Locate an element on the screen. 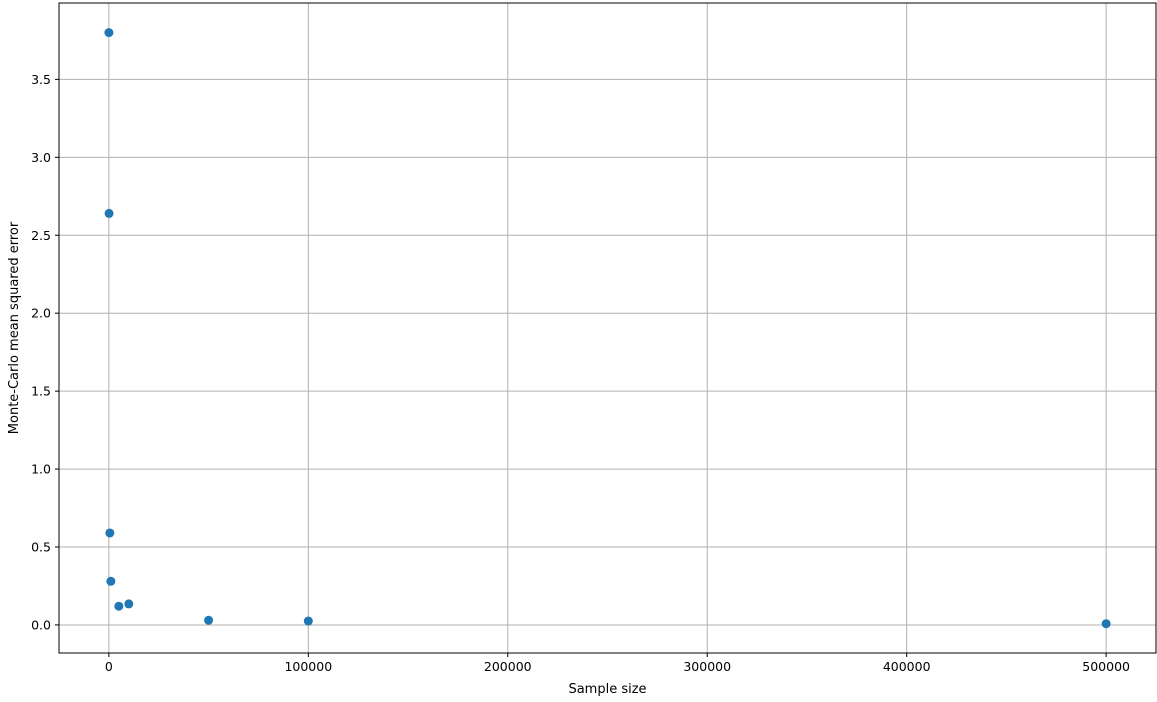  x-tick-label: 500000 is located at coordinates (1106, 666).